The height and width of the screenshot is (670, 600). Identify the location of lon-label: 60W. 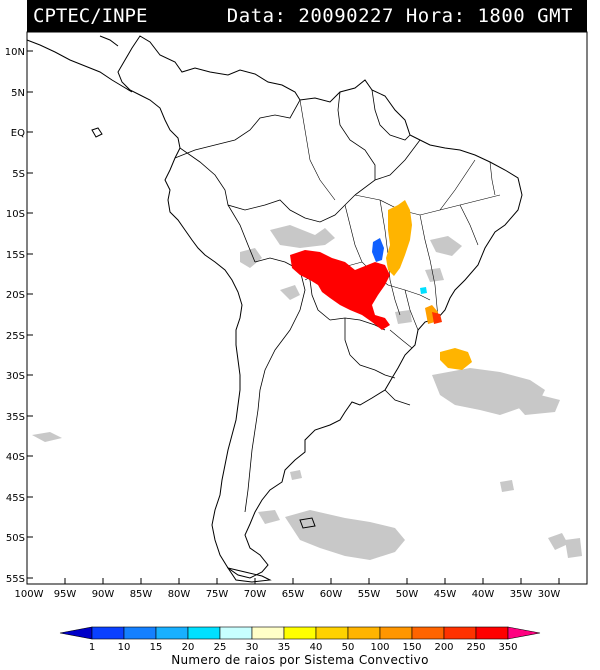
(331, 594).